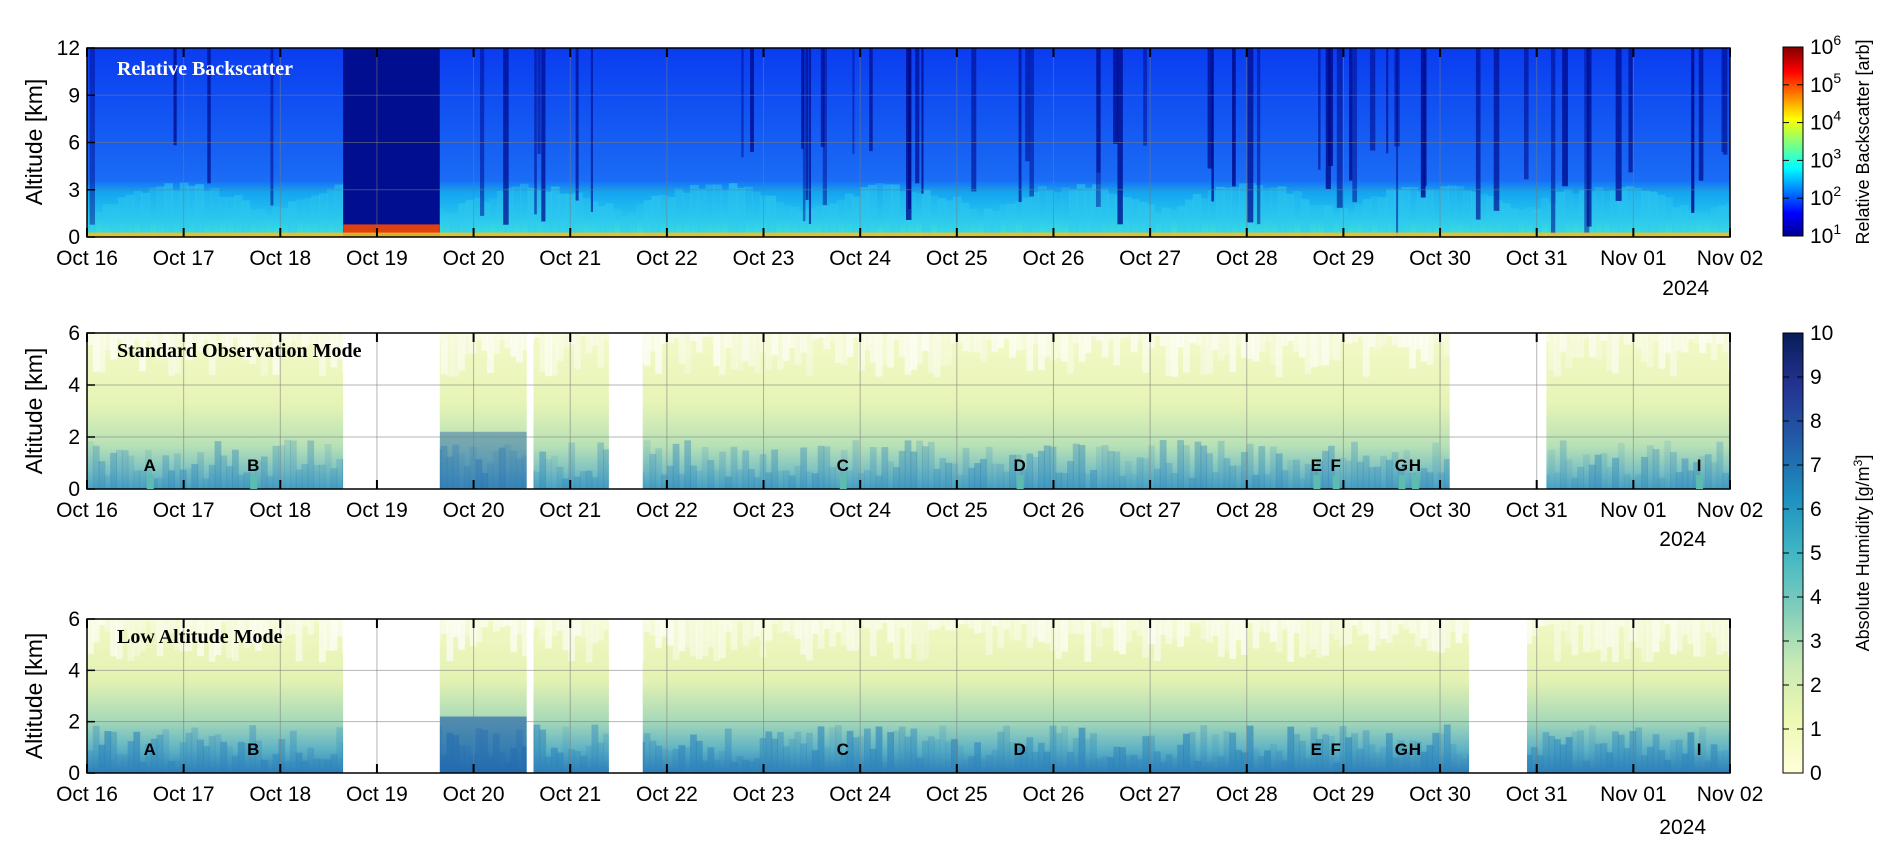 The width and height of the screenshot is (1892, 857). What do you see at coordinates (483, 744) in the screenshot?
I see `humid-episode` at bounding box center [483, 744].